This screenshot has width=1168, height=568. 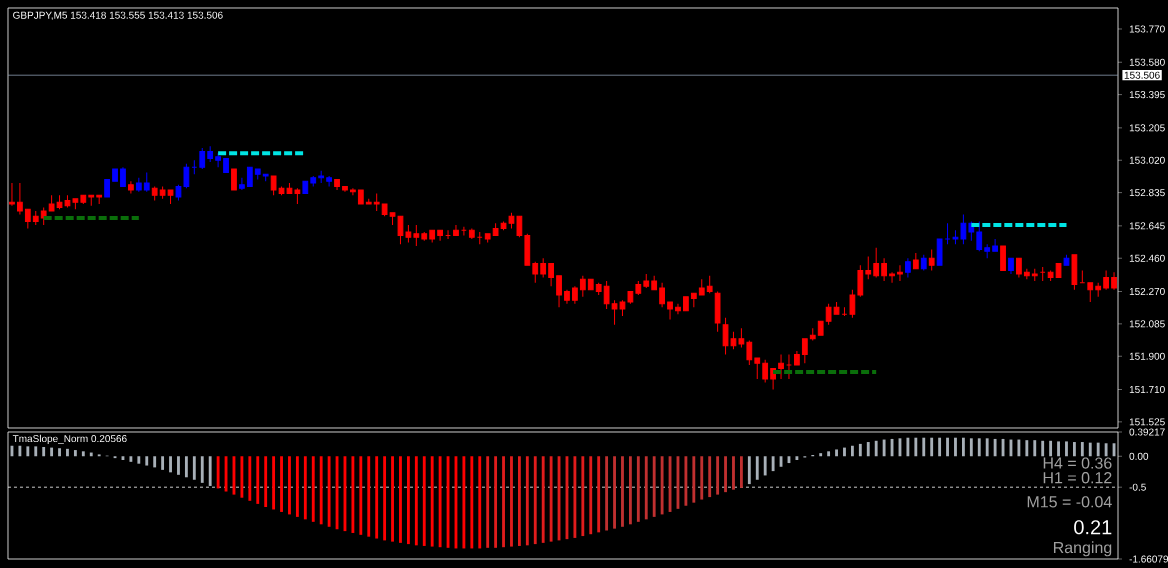 I want to click on y-tick-label: 151.900, so click(x=1147, y=356).